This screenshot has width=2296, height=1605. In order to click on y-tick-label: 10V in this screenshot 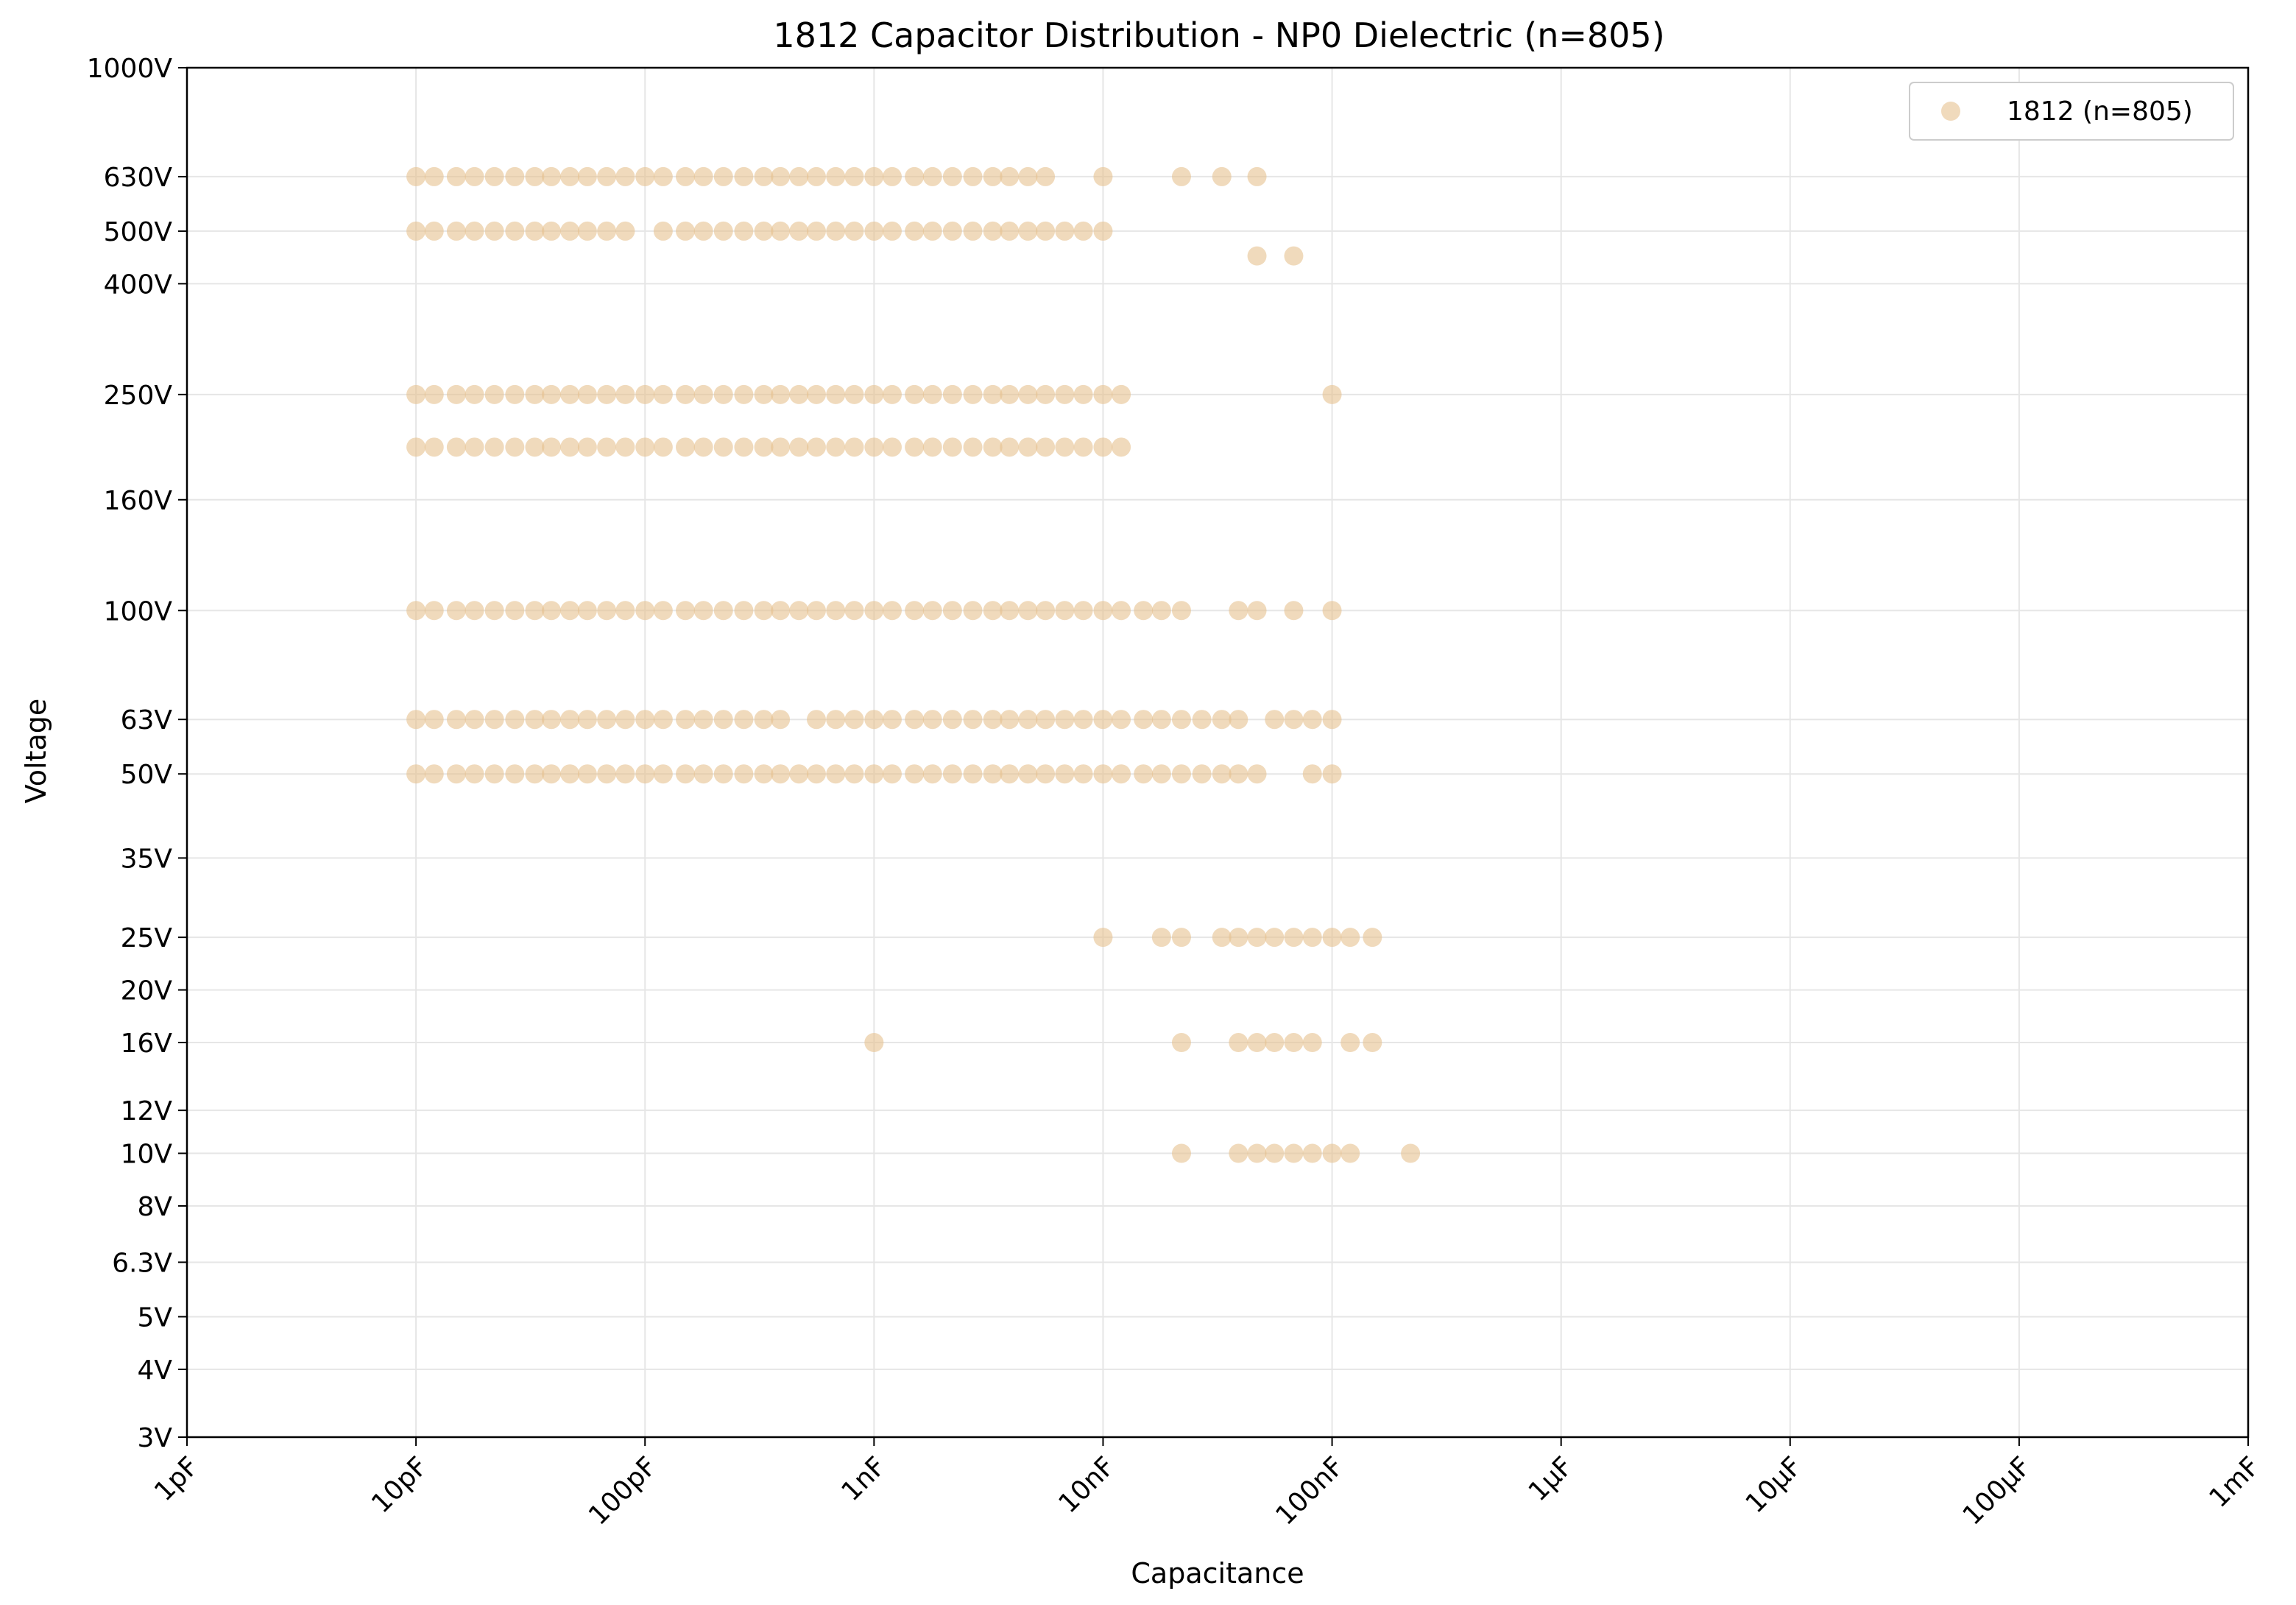, I will do `click(147, 1155)`.